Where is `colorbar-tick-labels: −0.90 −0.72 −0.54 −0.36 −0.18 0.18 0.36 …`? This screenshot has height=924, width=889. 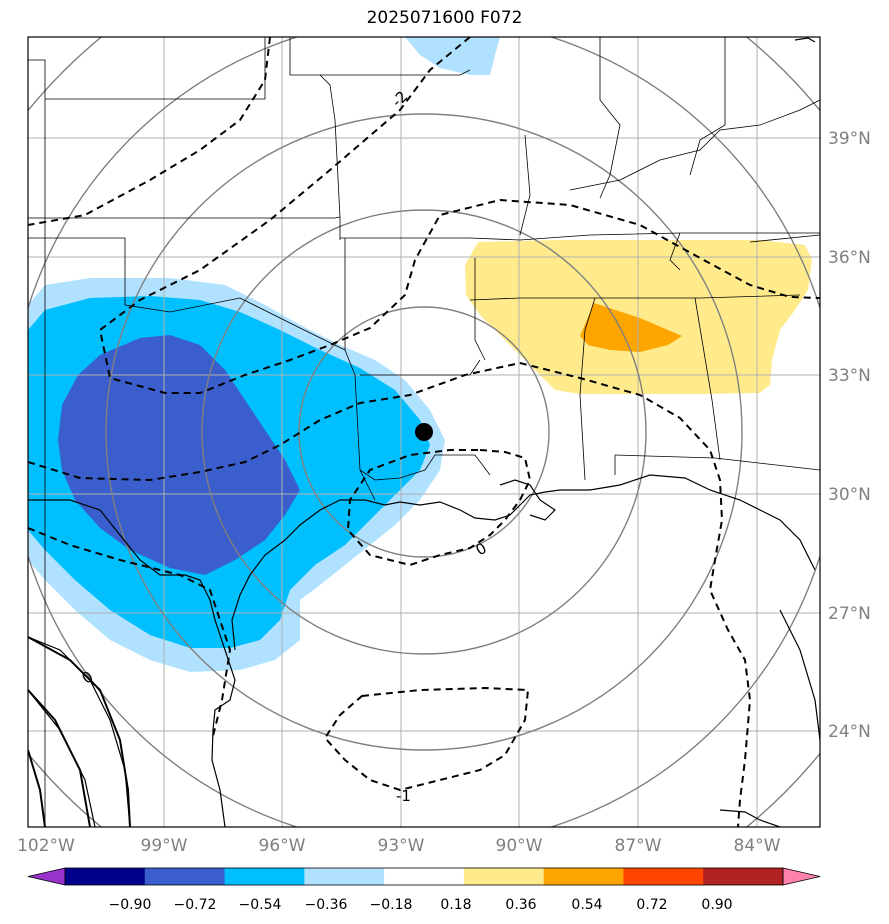
colorbar-tick-labels: −0.90 −0.72 −0.54 −0.36 −0.18 0.18 0.36 … is located at coordinates (421, 905).